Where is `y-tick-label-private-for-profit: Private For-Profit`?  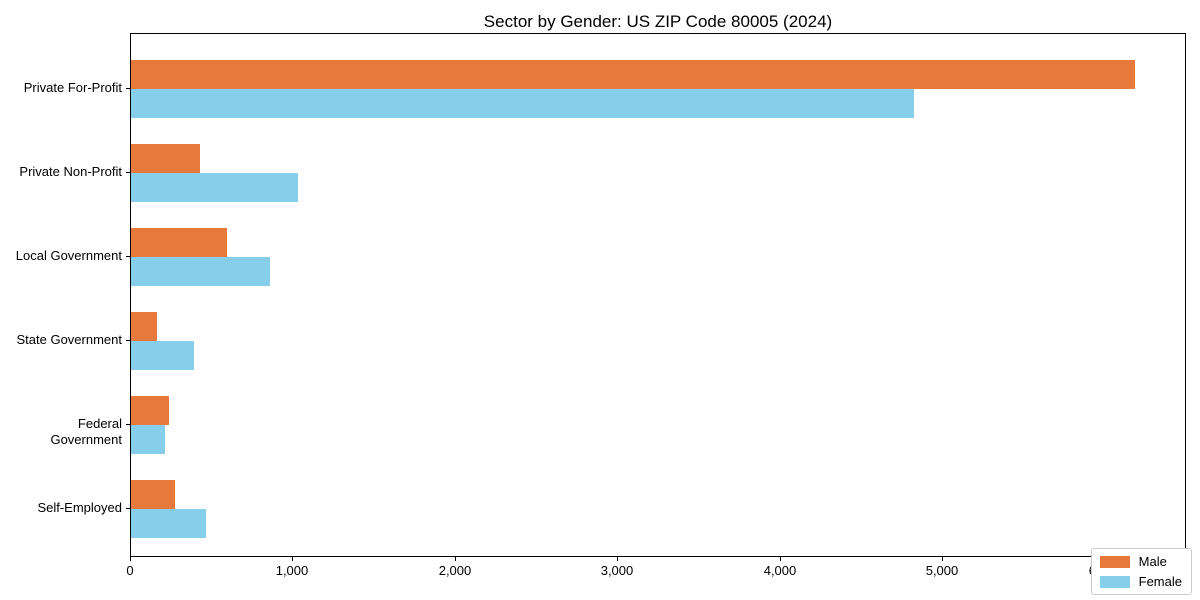 y-tick-label-private-for-profit: Private For-Profit is located at coordinates (72, 87).